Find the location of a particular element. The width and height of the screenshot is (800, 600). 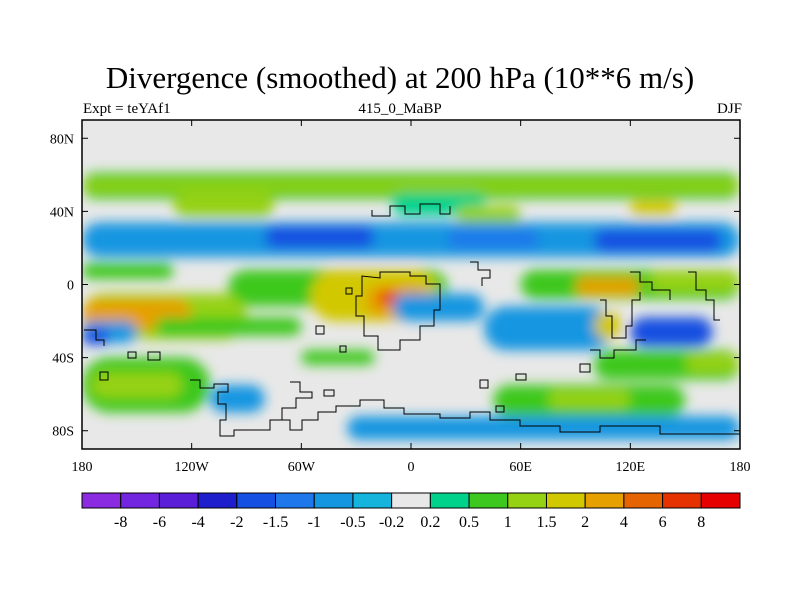

y-tick-label-2: 0 is located at coordinates (70, 286).